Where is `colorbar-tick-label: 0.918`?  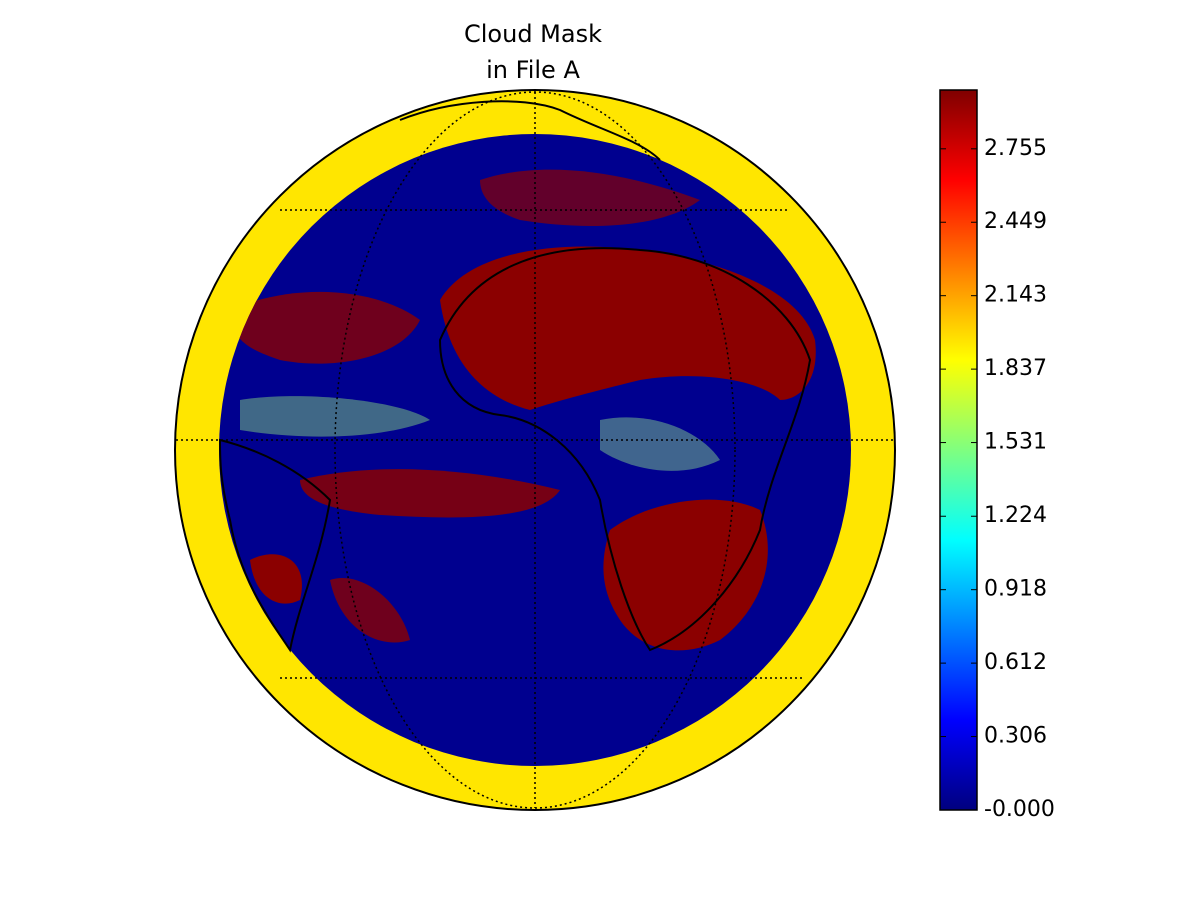
colorbar-tick-label: 0.918 is located at coordinates (1015, 589).